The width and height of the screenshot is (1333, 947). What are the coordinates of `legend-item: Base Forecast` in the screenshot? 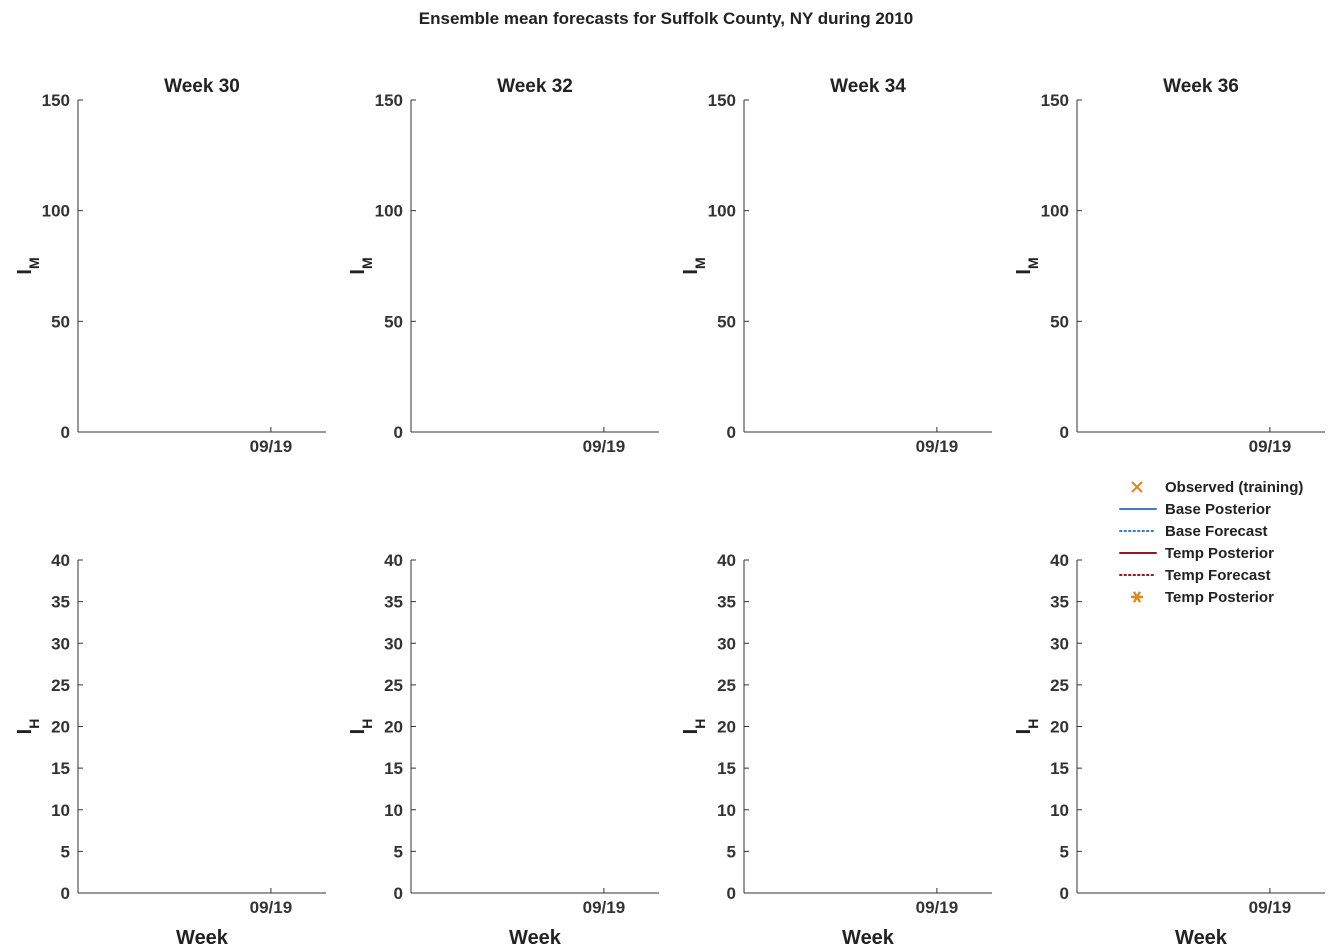 It's located at (1193, 531).